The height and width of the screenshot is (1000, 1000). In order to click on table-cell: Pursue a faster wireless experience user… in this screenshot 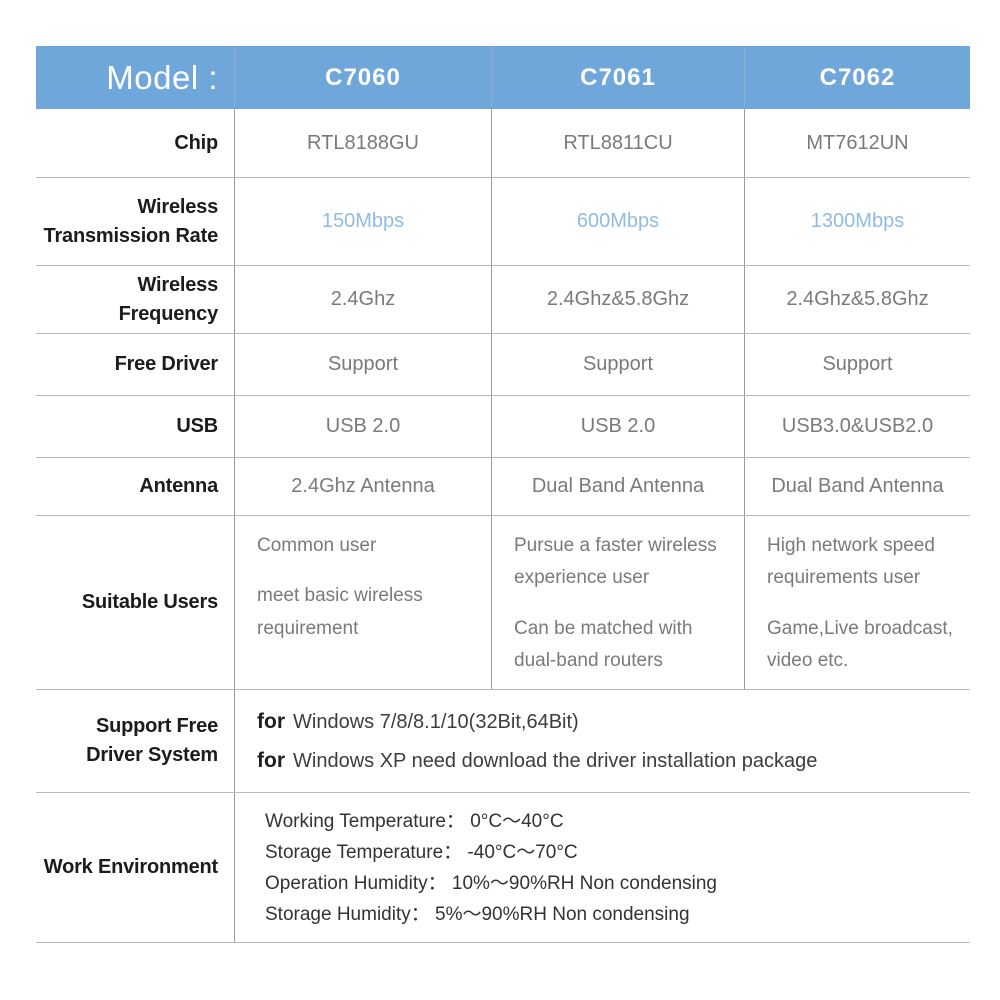, I will do `click(617, 602)`.